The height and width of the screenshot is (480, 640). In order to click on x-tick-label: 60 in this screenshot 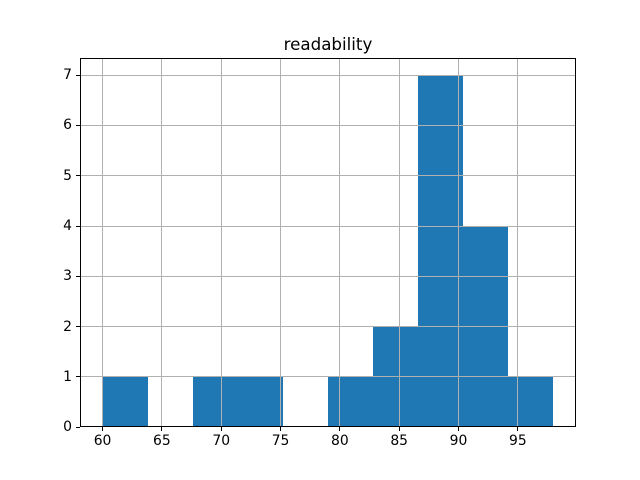, I will do `click(102, 441)`.